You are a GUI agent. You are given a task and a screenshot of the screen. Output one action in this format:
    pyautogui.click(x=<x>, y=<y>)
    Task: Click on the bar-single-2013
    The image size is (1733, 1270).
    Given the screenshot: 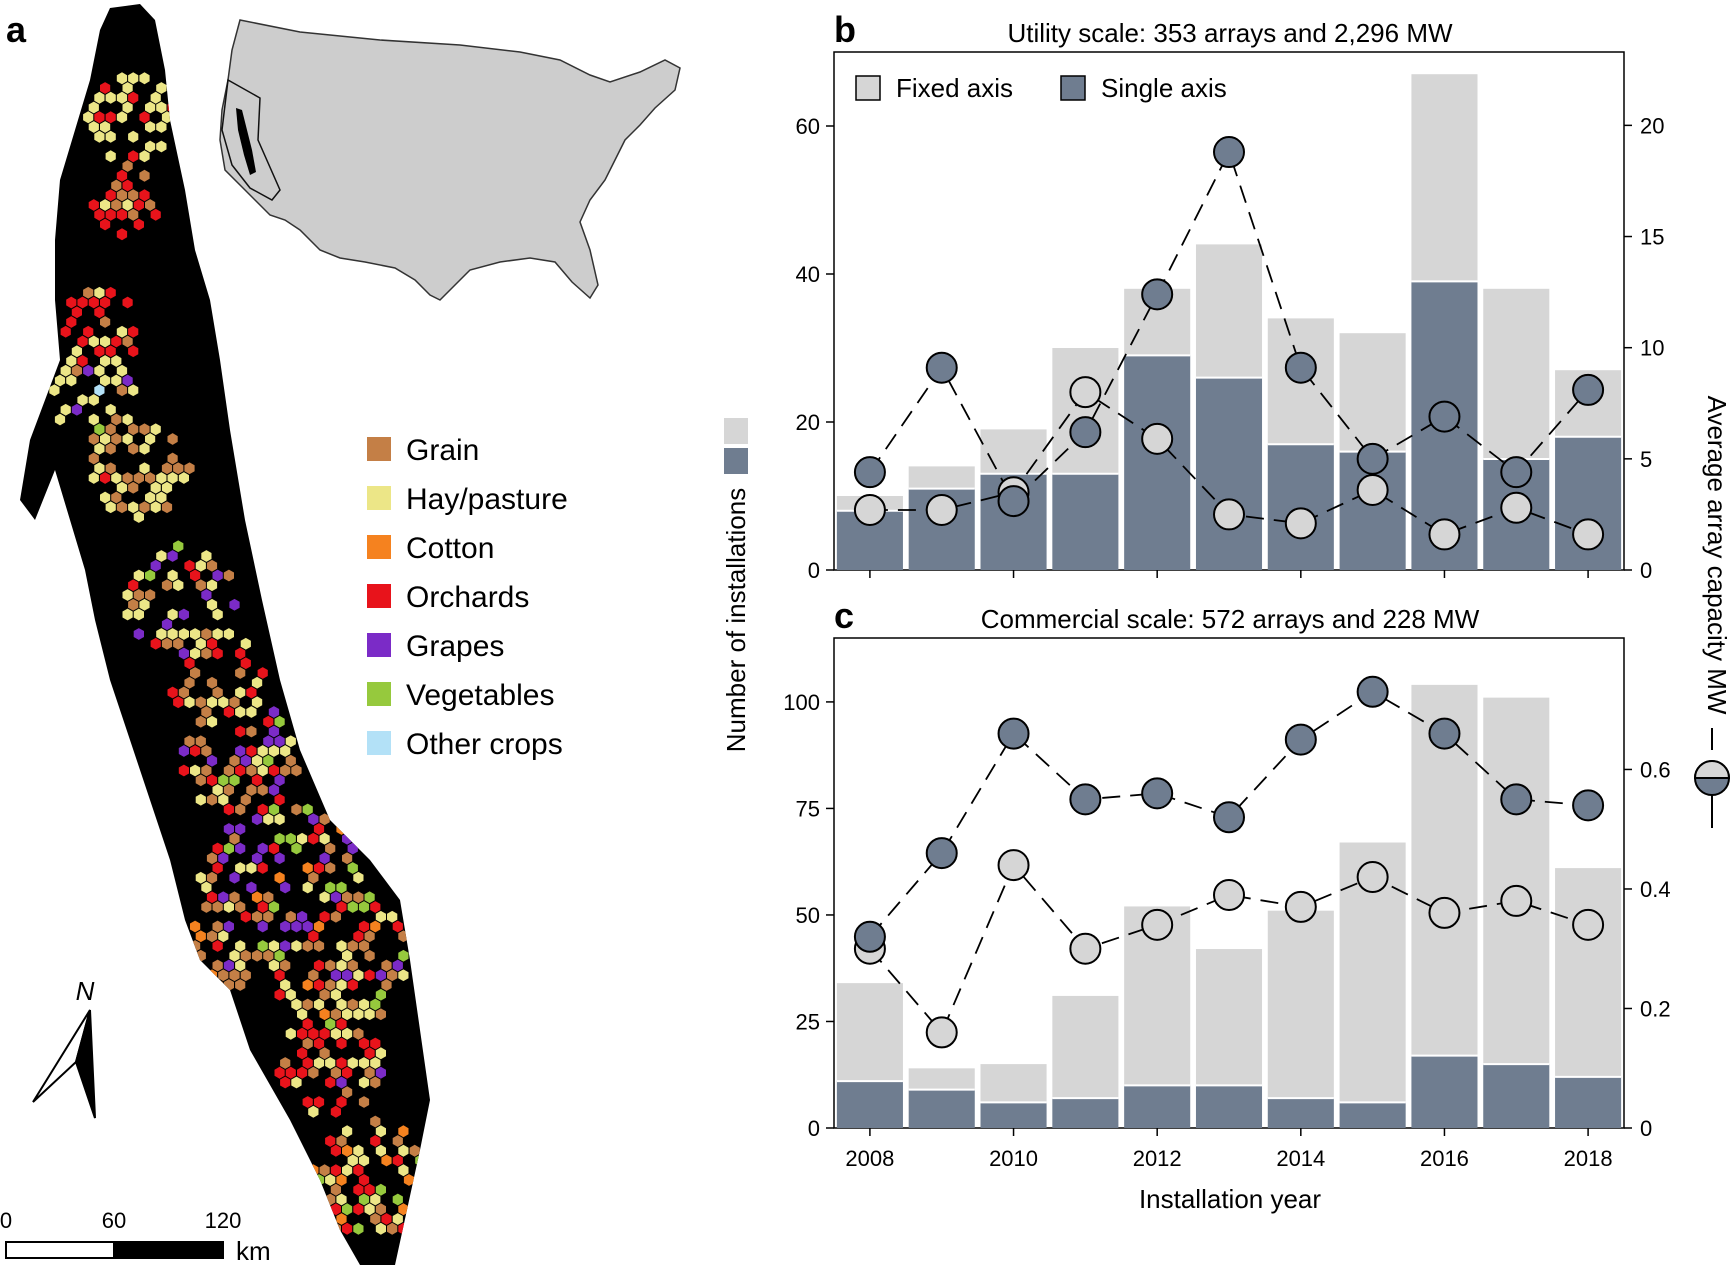 What is the action you would take?
    pyautogui.click(x=1229, y=1106)
    